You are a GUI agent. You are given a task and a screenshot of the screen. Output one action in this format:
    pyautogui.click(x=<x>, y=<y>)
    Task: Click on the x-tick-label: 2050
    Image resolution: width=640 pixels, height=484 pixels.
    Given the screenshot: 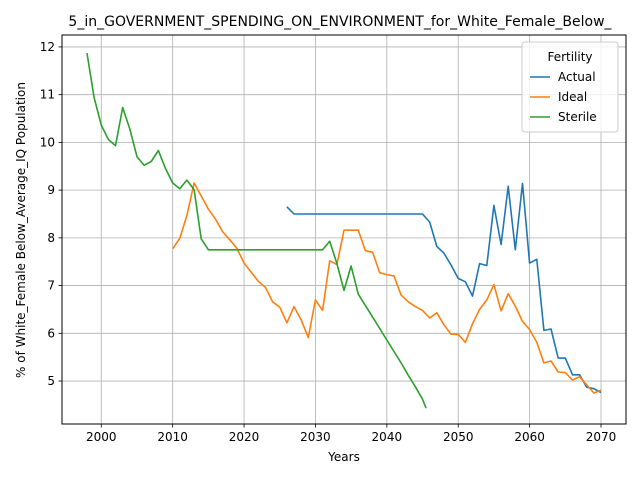 What is the action you would take?
    pyautogui.click(x=458, y=437)
    